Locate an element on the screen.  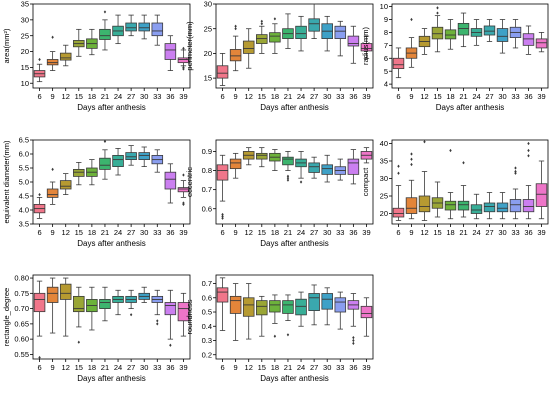
y-axis-label: perimeter(mm) is located at coordinates (189, 46).